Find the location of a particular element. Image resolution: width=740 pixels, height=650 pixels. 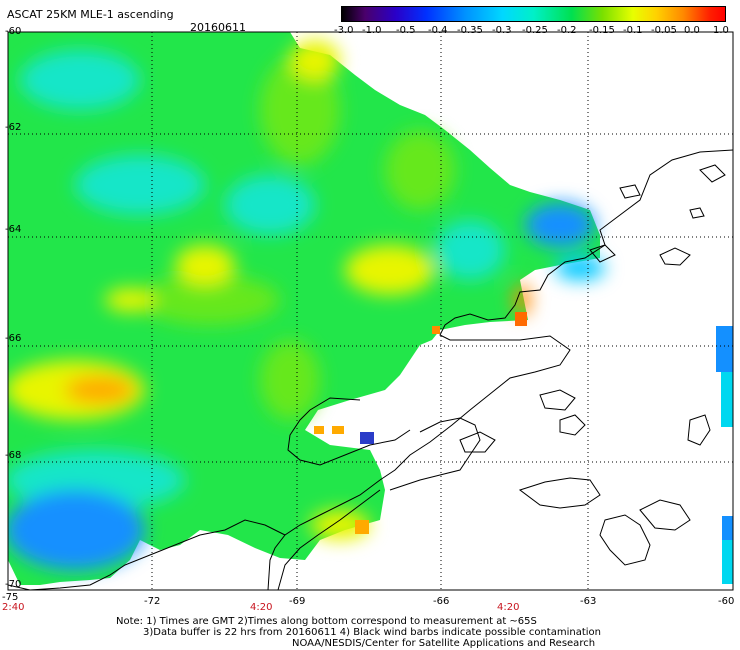

latitude-label: -62 is located at coordinates (13, 127).